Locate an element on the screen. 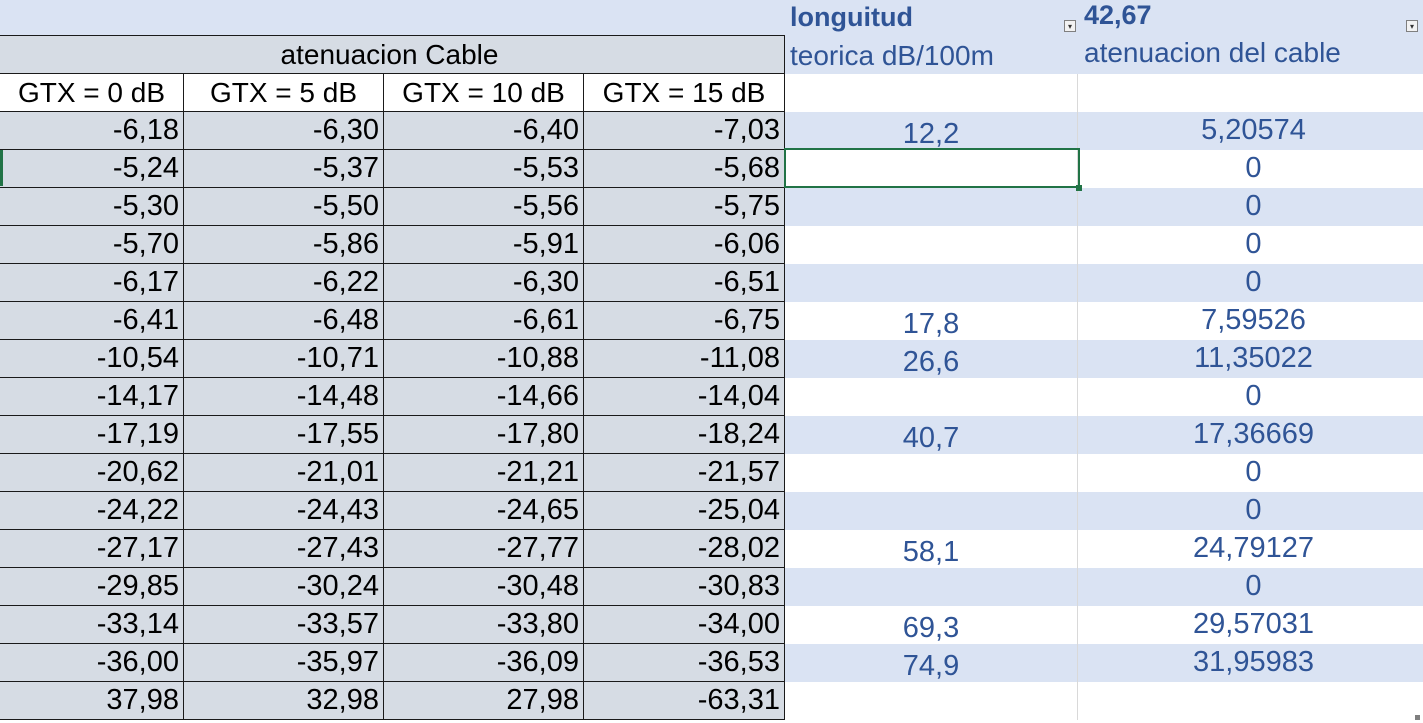  gtx-value-cell: -6,22 is located at coordinates (284, 283).